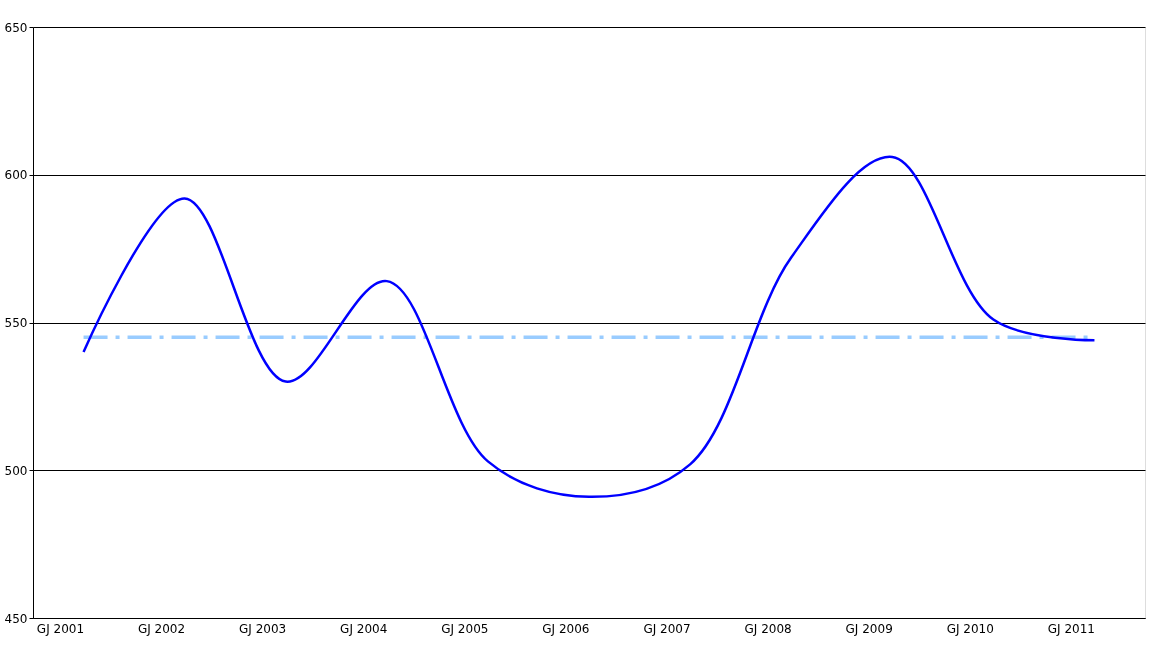  Describe the element at coordinates (16, 323) in the screenshot. I see `y-tick-label: 550` at that location.